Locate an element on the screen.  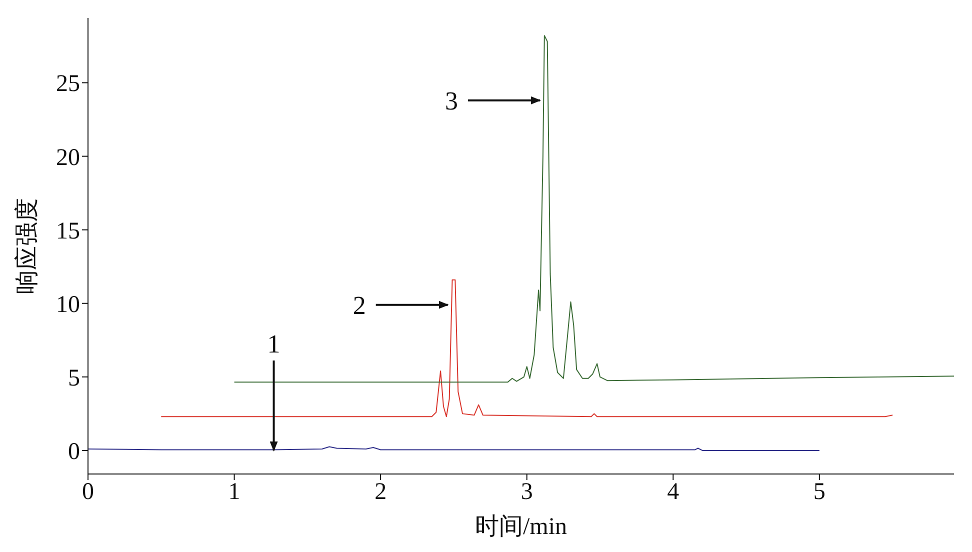
annotation: 3 is located at coordinates (451, 101).